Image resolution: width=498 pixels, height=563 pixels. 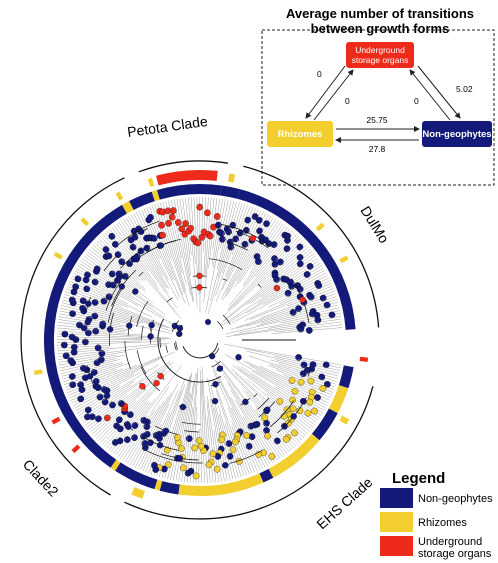 I want to click on value-rhz-to-uso: 0, so click(x=347, y=101).